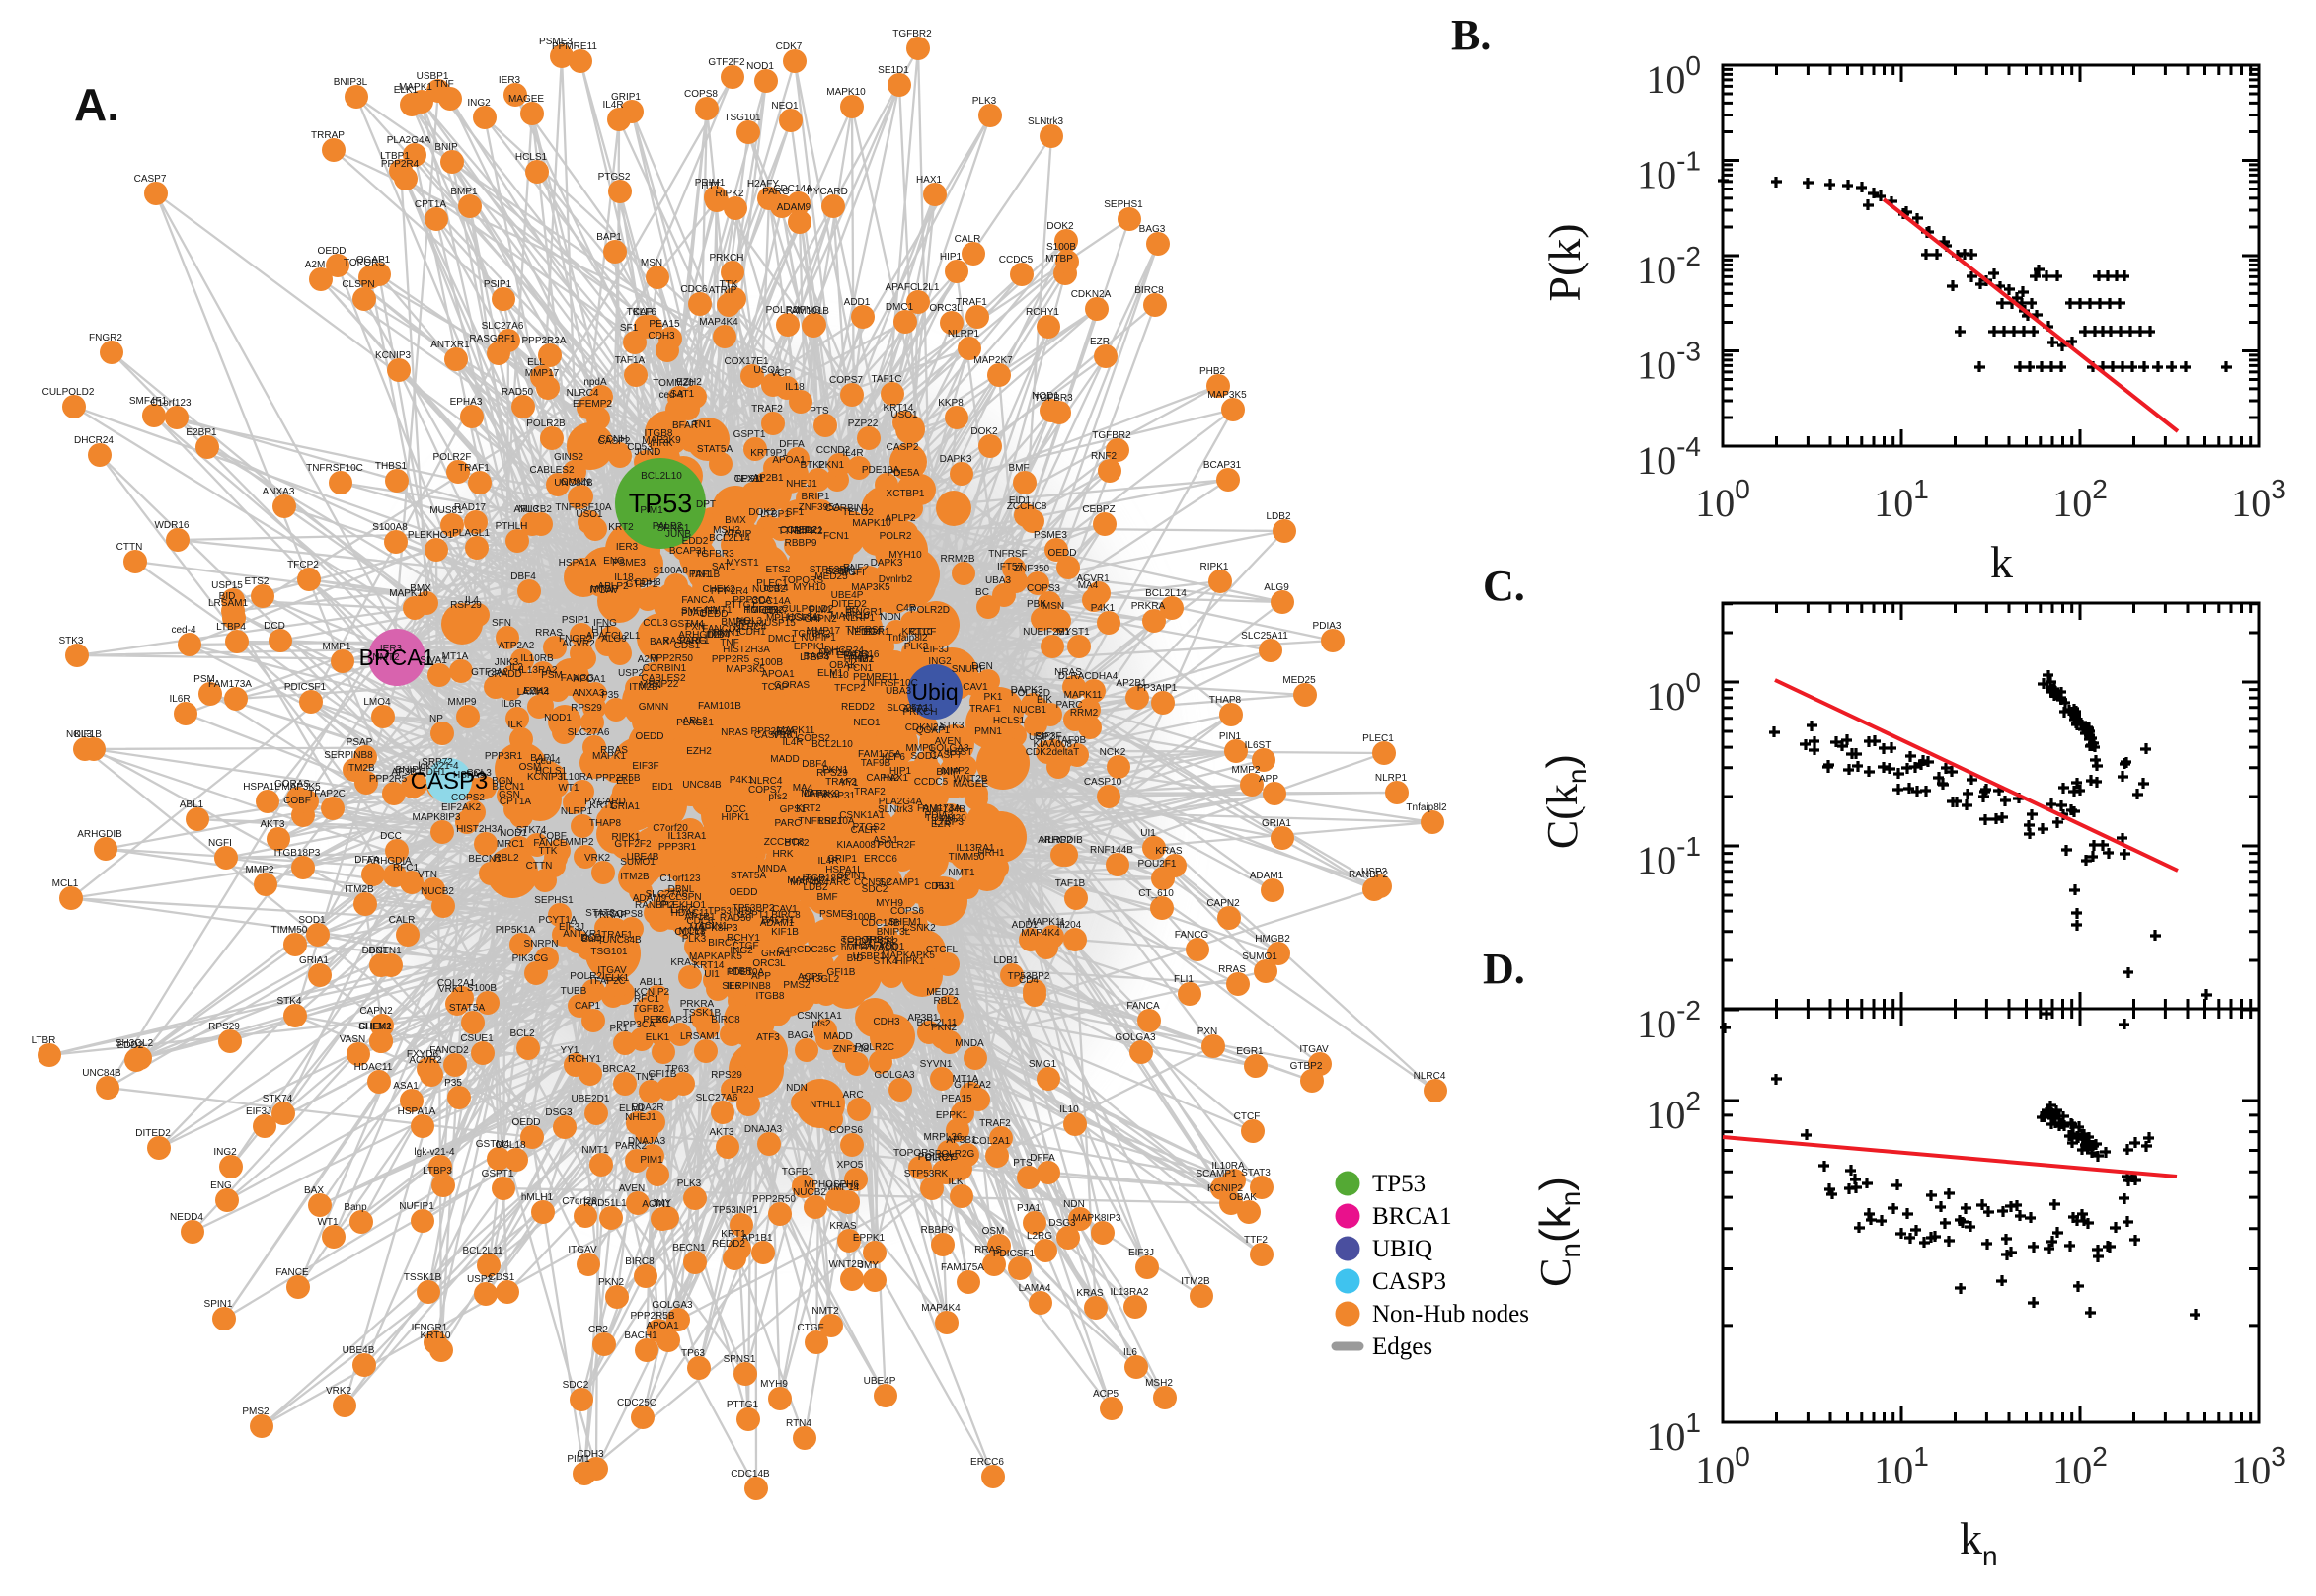 The width and height of the screenshot is (2316, 1596). I want to click on svg-text: IL18, so click(795, 387).